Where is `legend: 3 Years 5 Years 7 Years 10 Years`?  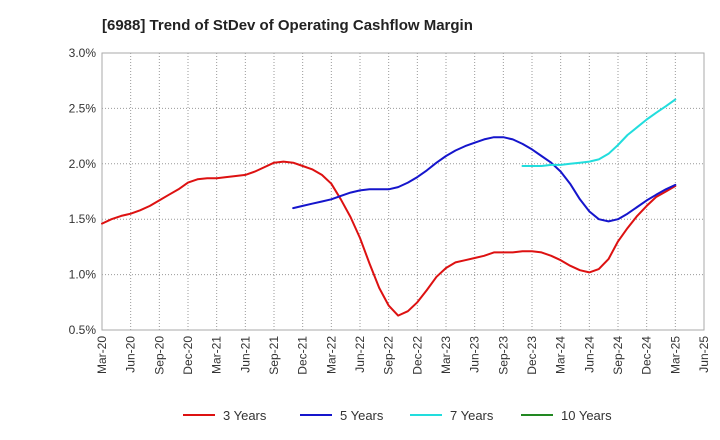 legend: 3 Years 5 Years 7 Years 10 Years is located at coordinates (397, 415).